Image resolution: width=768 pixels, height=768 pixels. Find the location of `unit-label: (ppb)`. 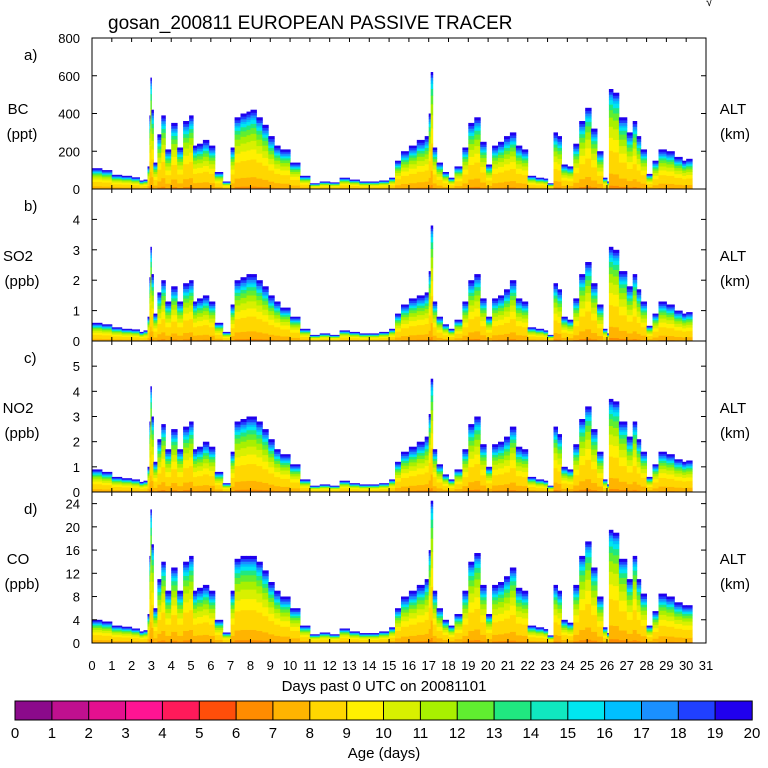

unit-label: (ppb) is located at coordinates (21, 281).